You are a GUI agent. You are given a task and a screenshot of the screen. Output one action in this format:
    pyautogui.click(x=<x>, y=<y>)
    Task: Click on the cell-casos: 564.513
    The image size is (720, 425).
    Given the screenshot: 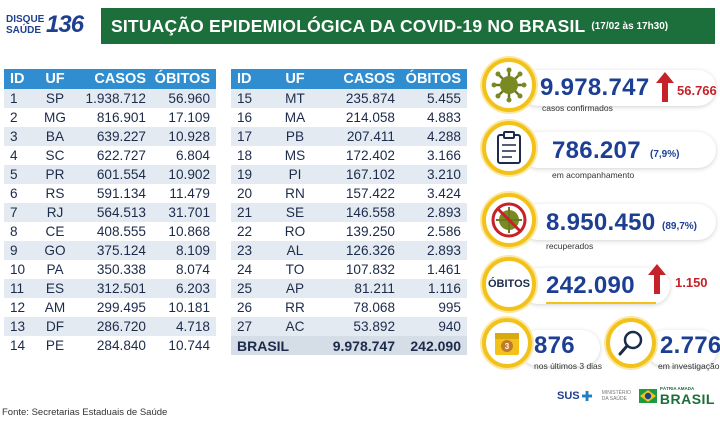 What is the action you would take?
    pyautogui.click(x=112, y=212)
    